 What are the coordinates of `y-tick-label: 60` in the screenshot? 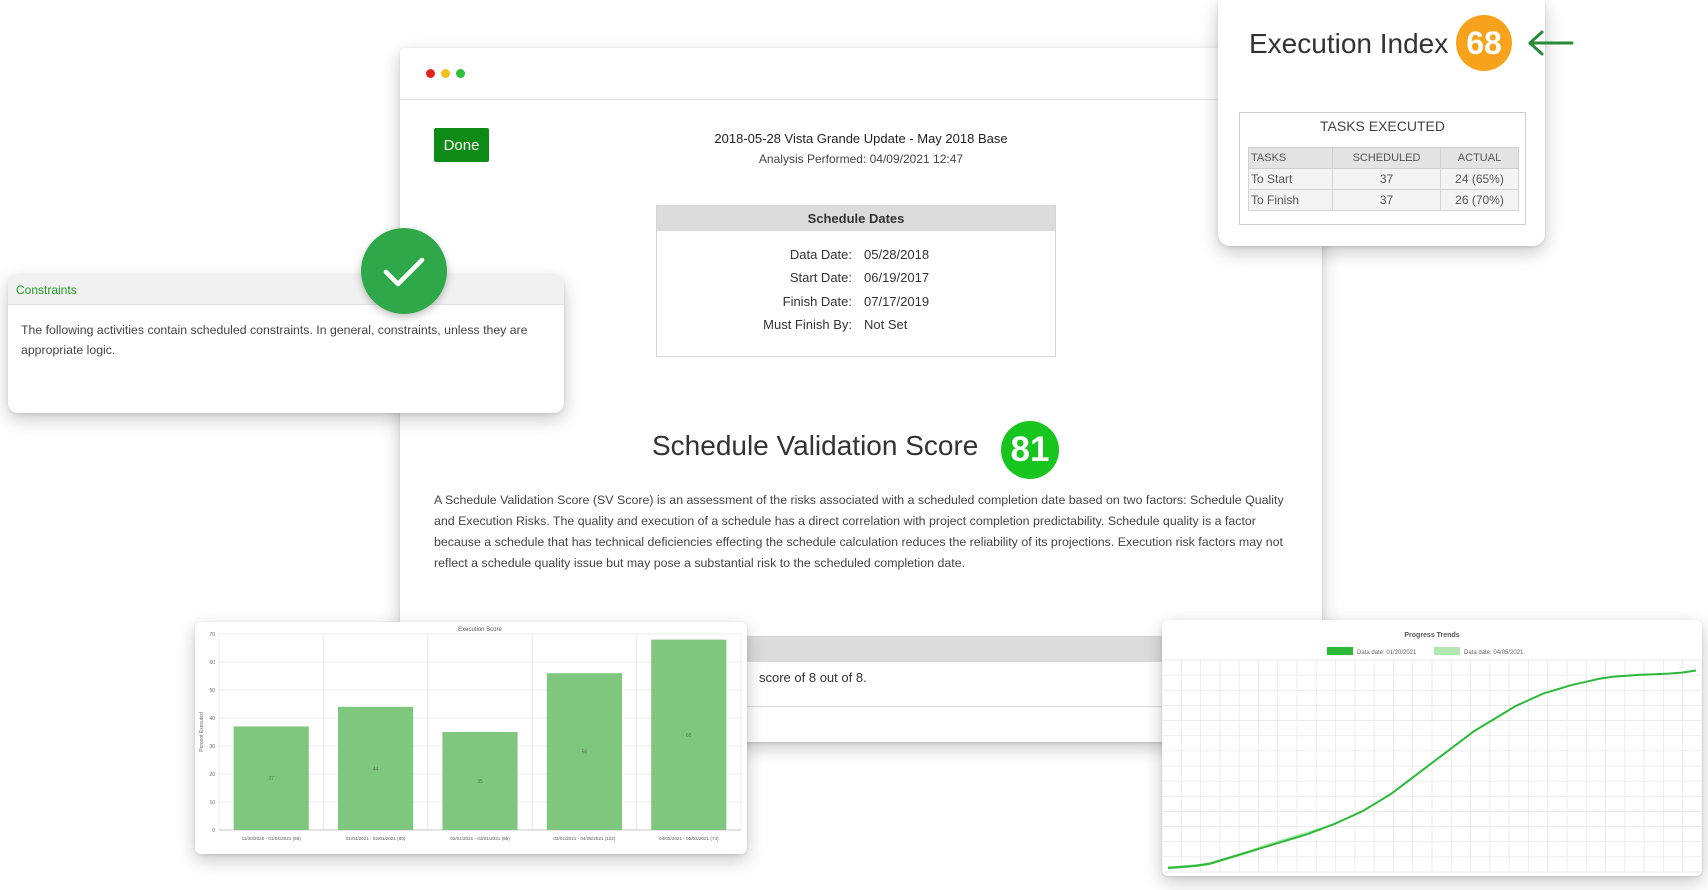 It's located at (212, 663).